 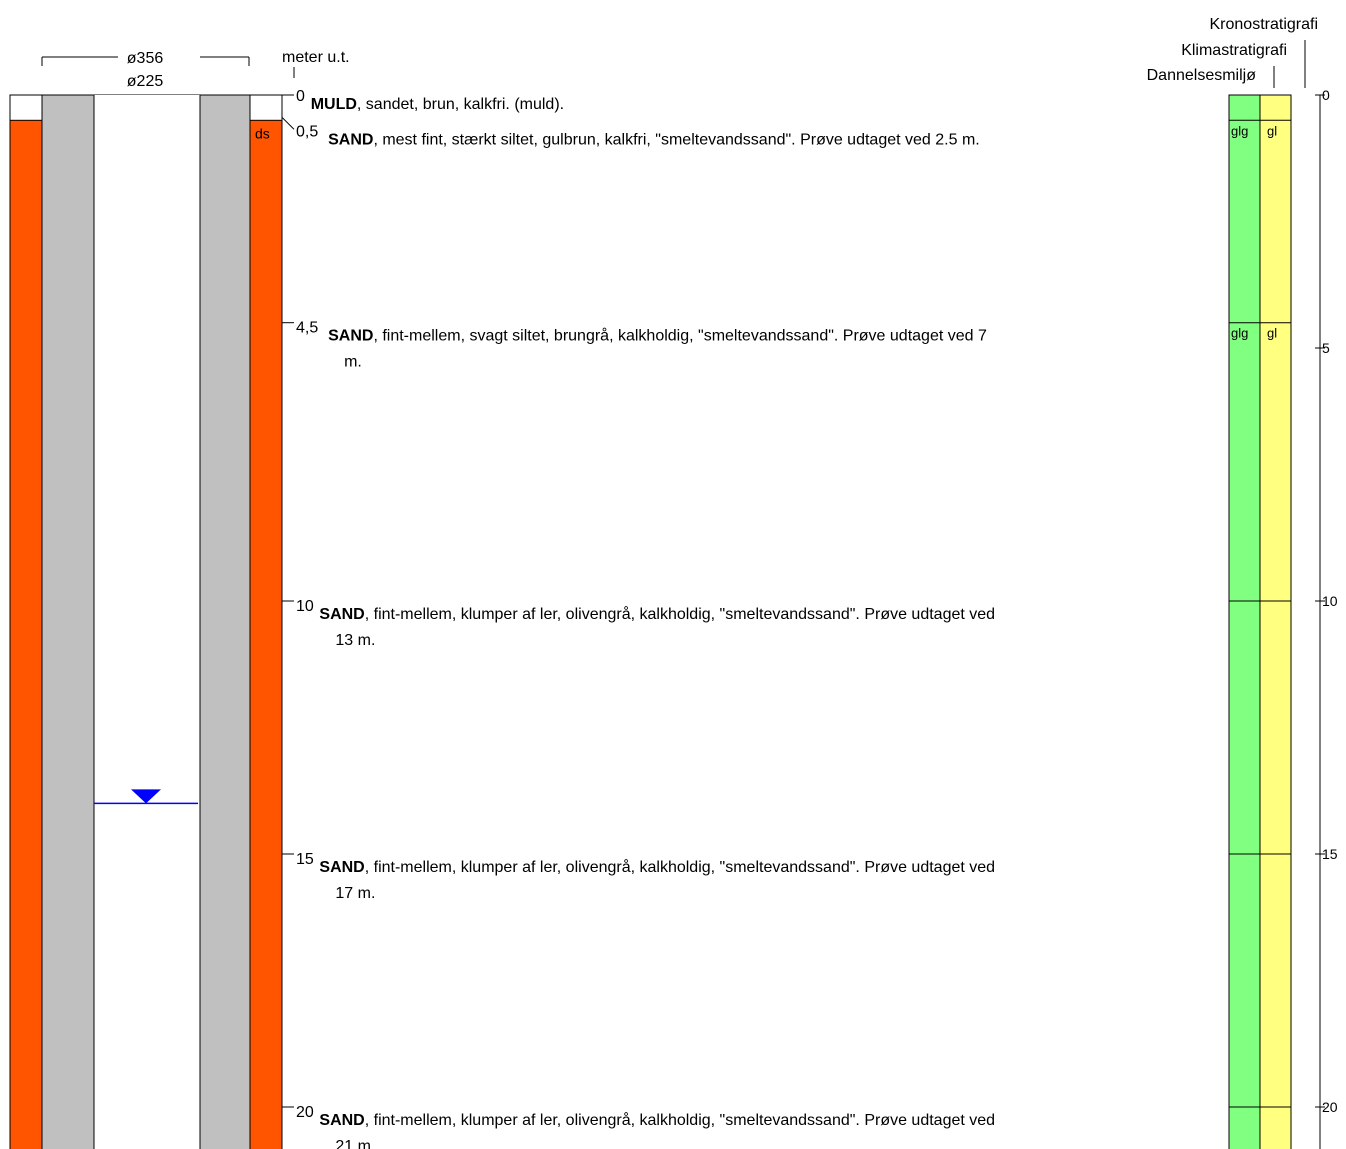 What do you see at coordinates (1244, 621) in the screenshot?
I see `dannelsesmiljo-column` at bounding box center [1244, 621].